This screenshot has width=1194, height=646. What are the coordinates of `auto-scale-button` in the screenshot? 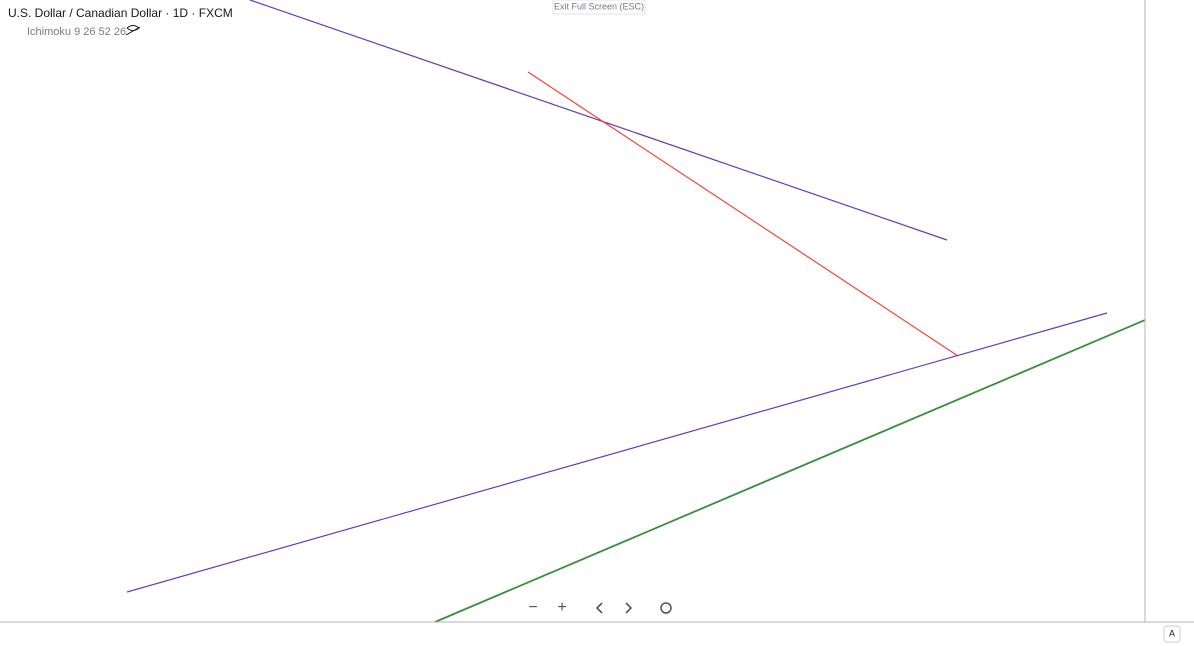 It's located at (1172, 634).